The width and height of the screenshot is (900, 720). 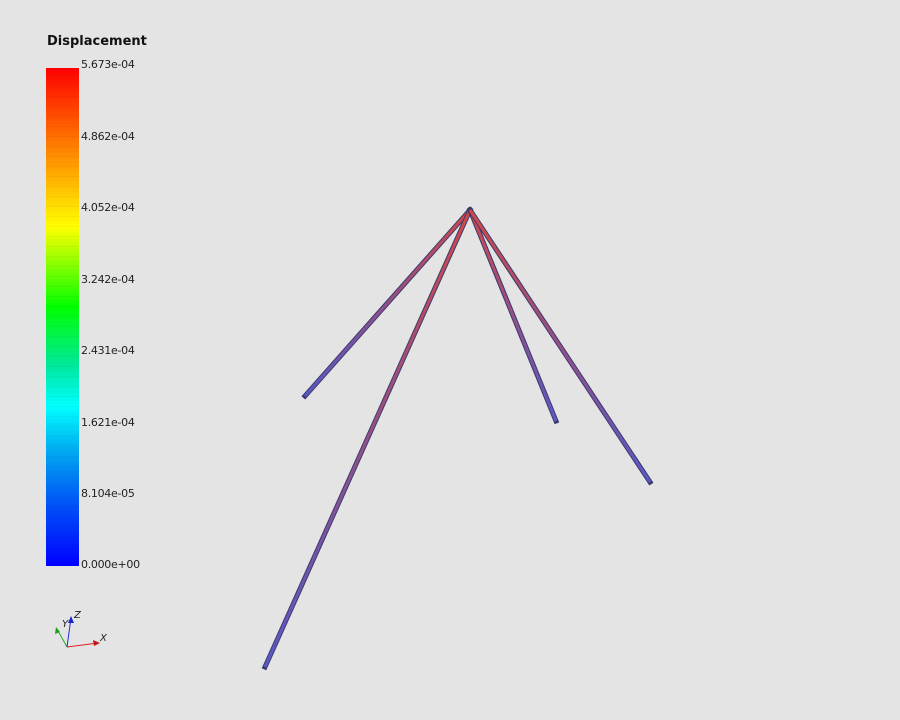 I want to click on orientation-axes-icon: X Y Z, so click(x=81, y=629).